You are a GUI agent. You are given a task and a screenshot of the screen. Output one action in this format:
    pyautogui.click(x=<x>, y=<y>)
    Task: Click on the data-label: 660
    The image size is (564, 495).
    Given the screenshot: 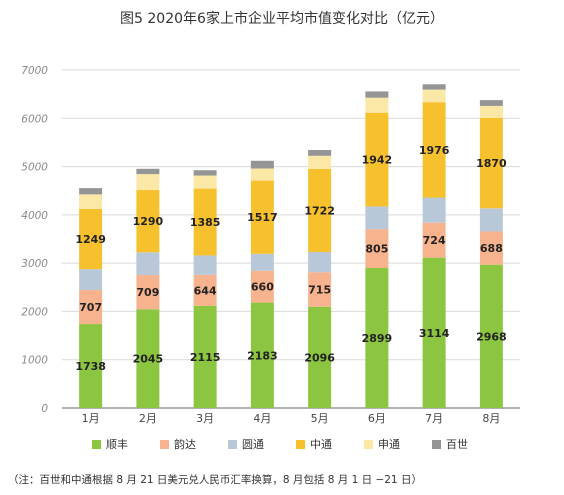 What is the action you would take?
    pyautogui.click(x=262, y=287)
    